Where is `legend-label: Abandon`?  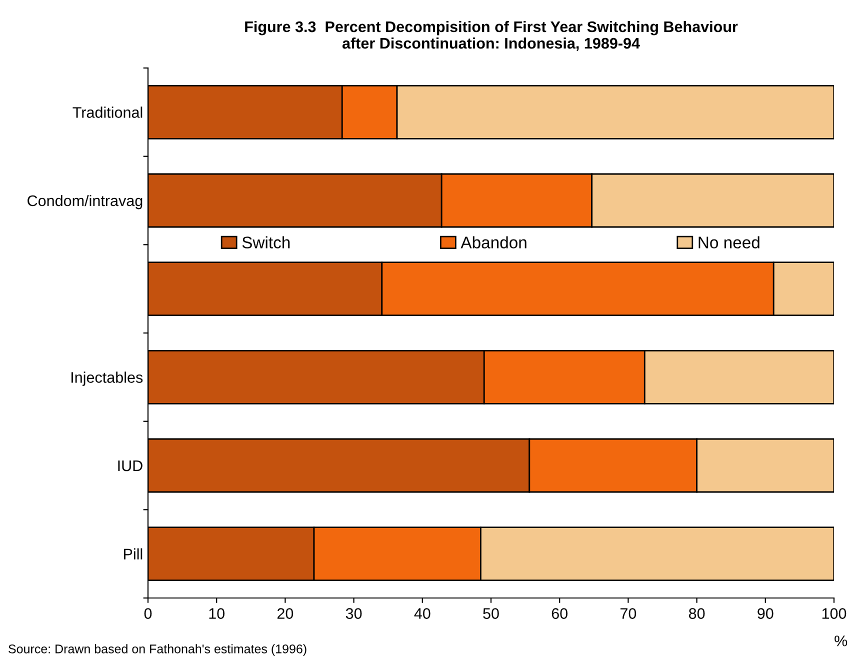 legend-label: Abandon is located at coordinates (493, 242).